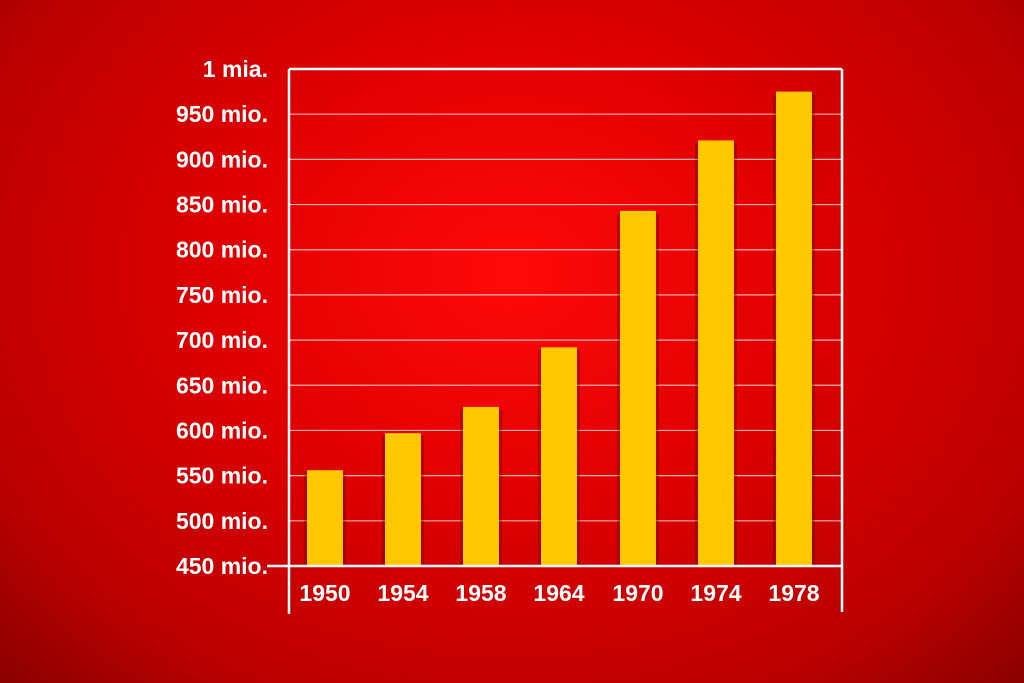  Describe the element at coordinates (222, 295) in the screenshot. I see `y-tick-label: 750 mio.` at that location.